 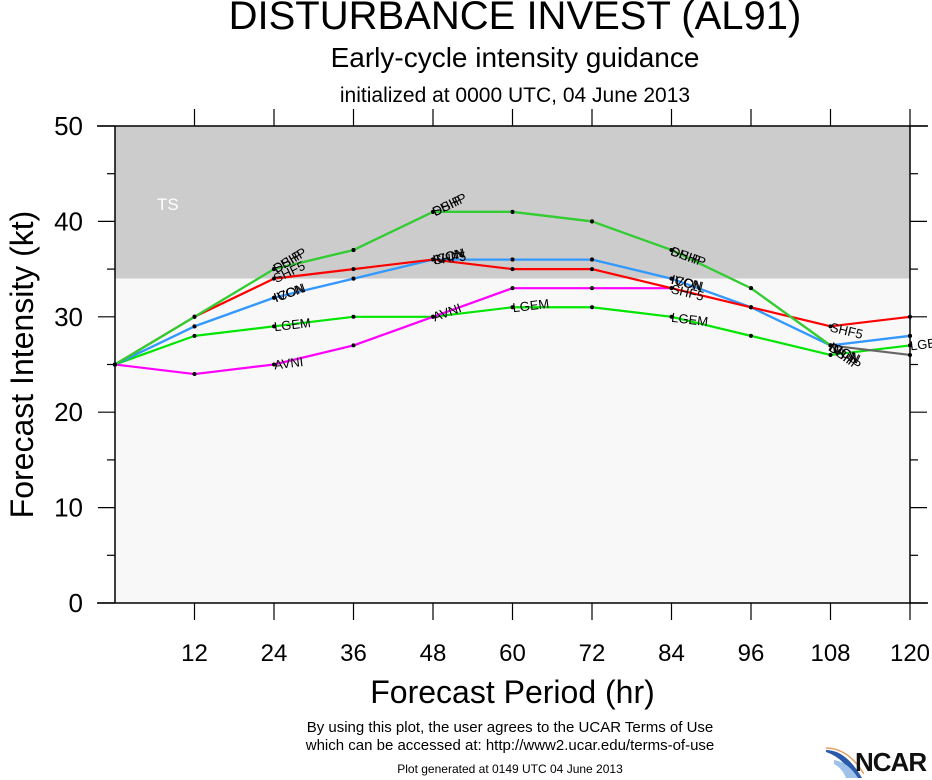 I want to click on y-tick-label: 0, so click(x=76, y=603).